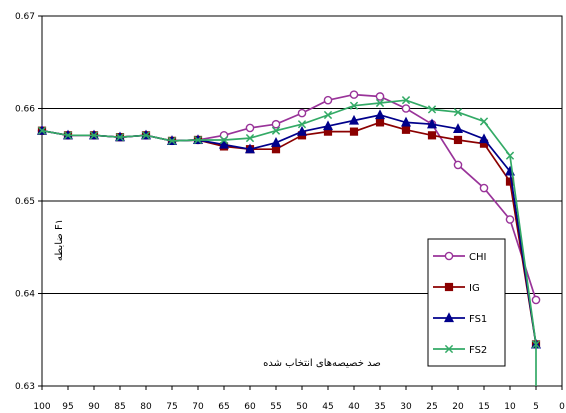 Image resolution: width=566 pixels, height=413 pixels. What do you see at coordinates (59, 240) in the screenshot?
I see `y-axis-label: F۱ ضابطه` at bounding box center [59, 240].